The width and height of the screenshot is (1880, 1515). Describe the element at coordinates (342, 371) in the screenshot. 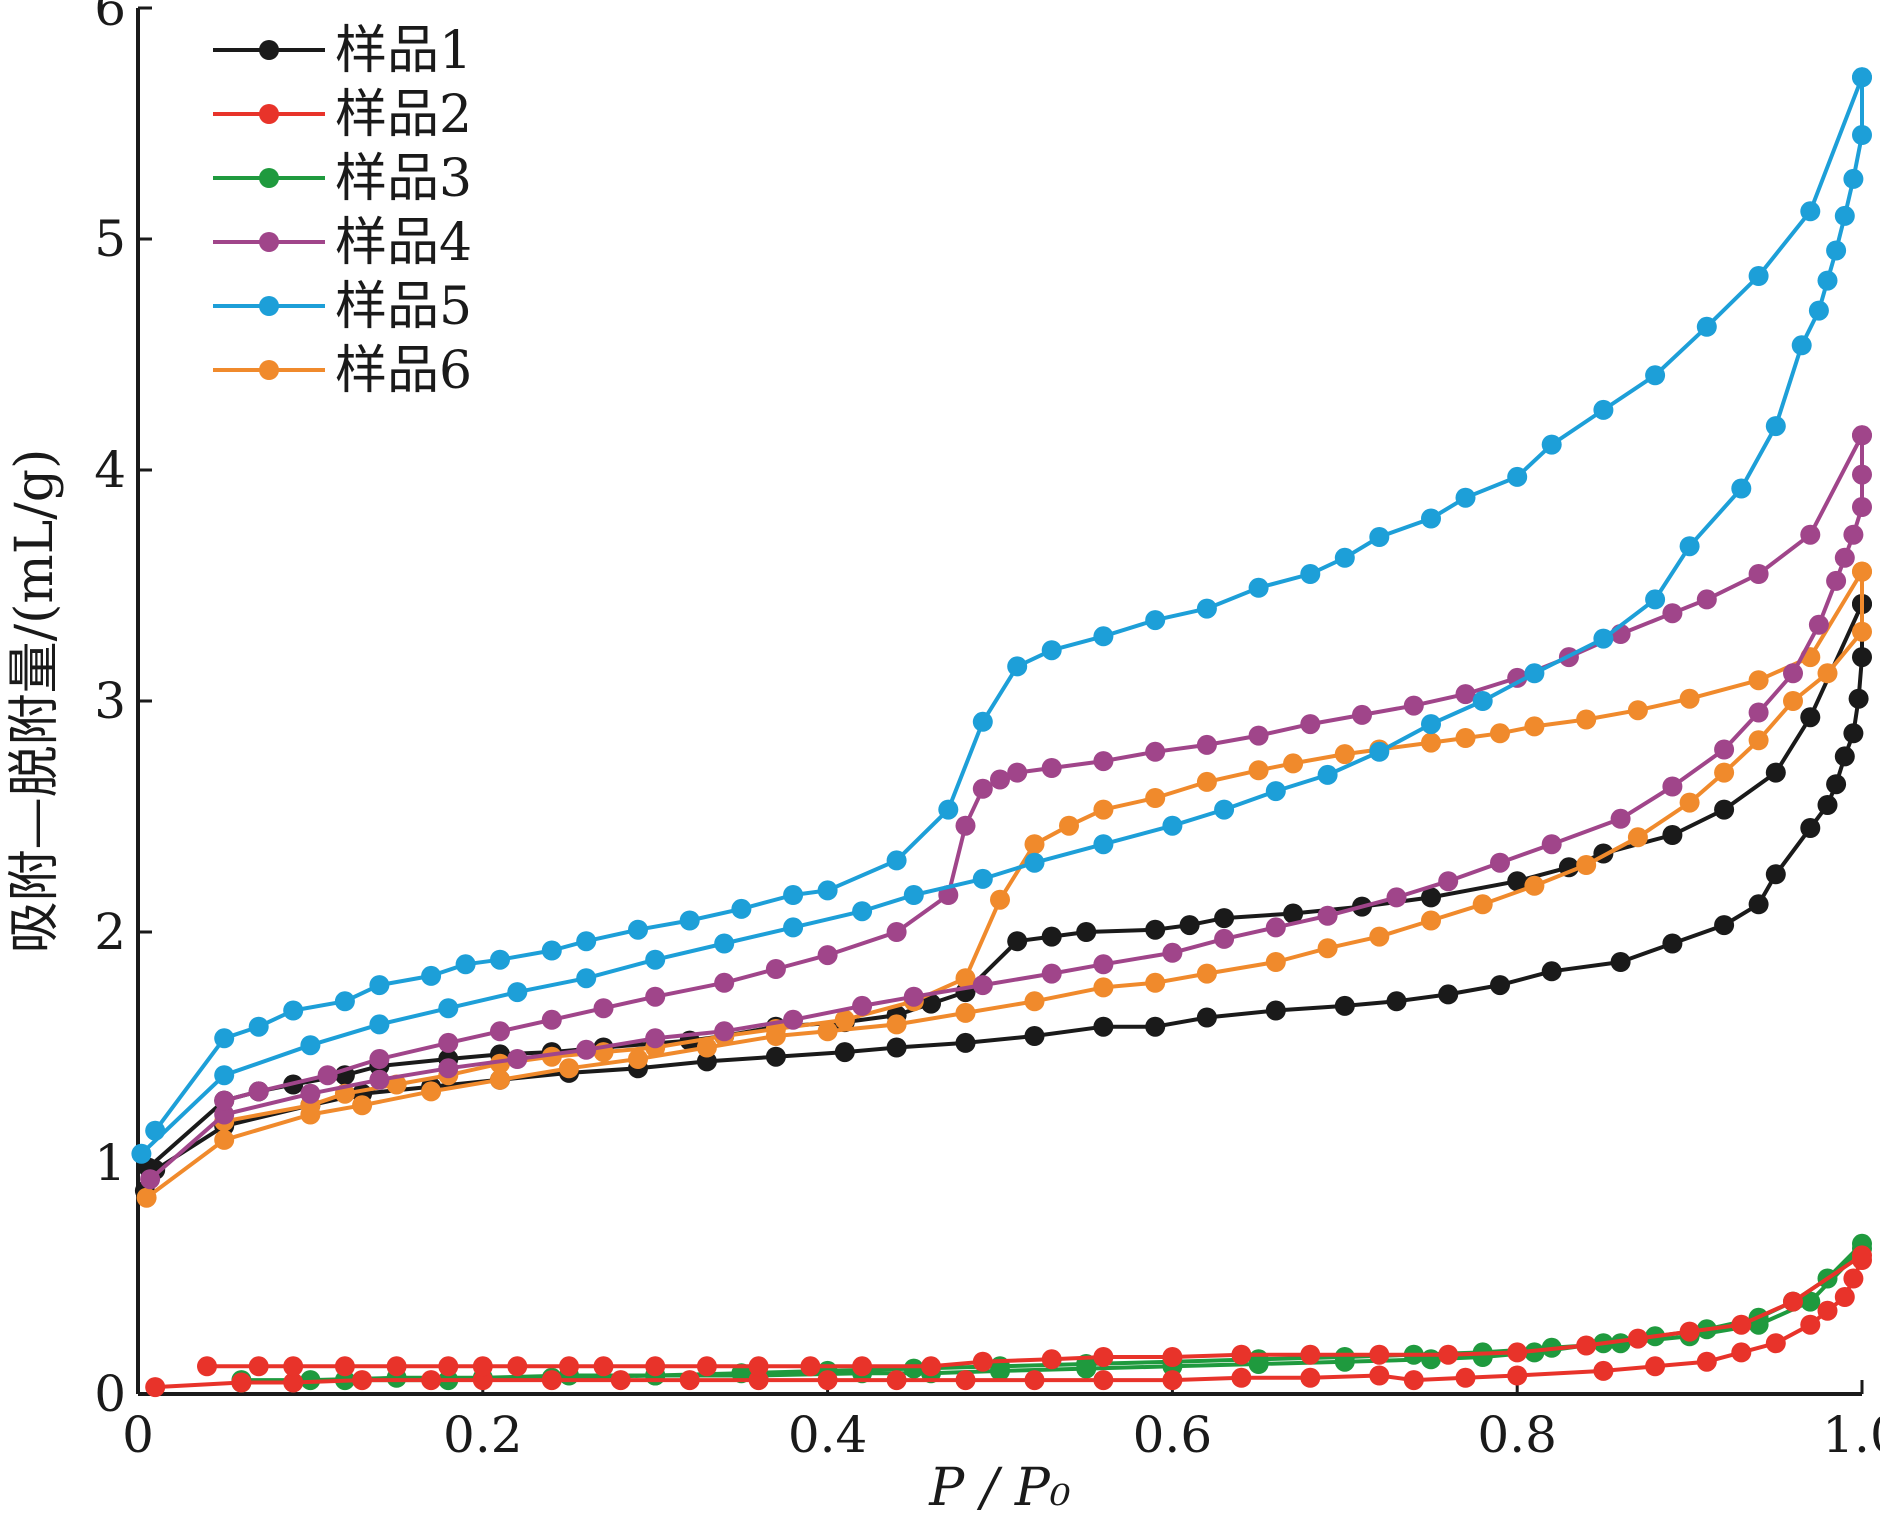

I see `legend-item: 样品6` at that location.